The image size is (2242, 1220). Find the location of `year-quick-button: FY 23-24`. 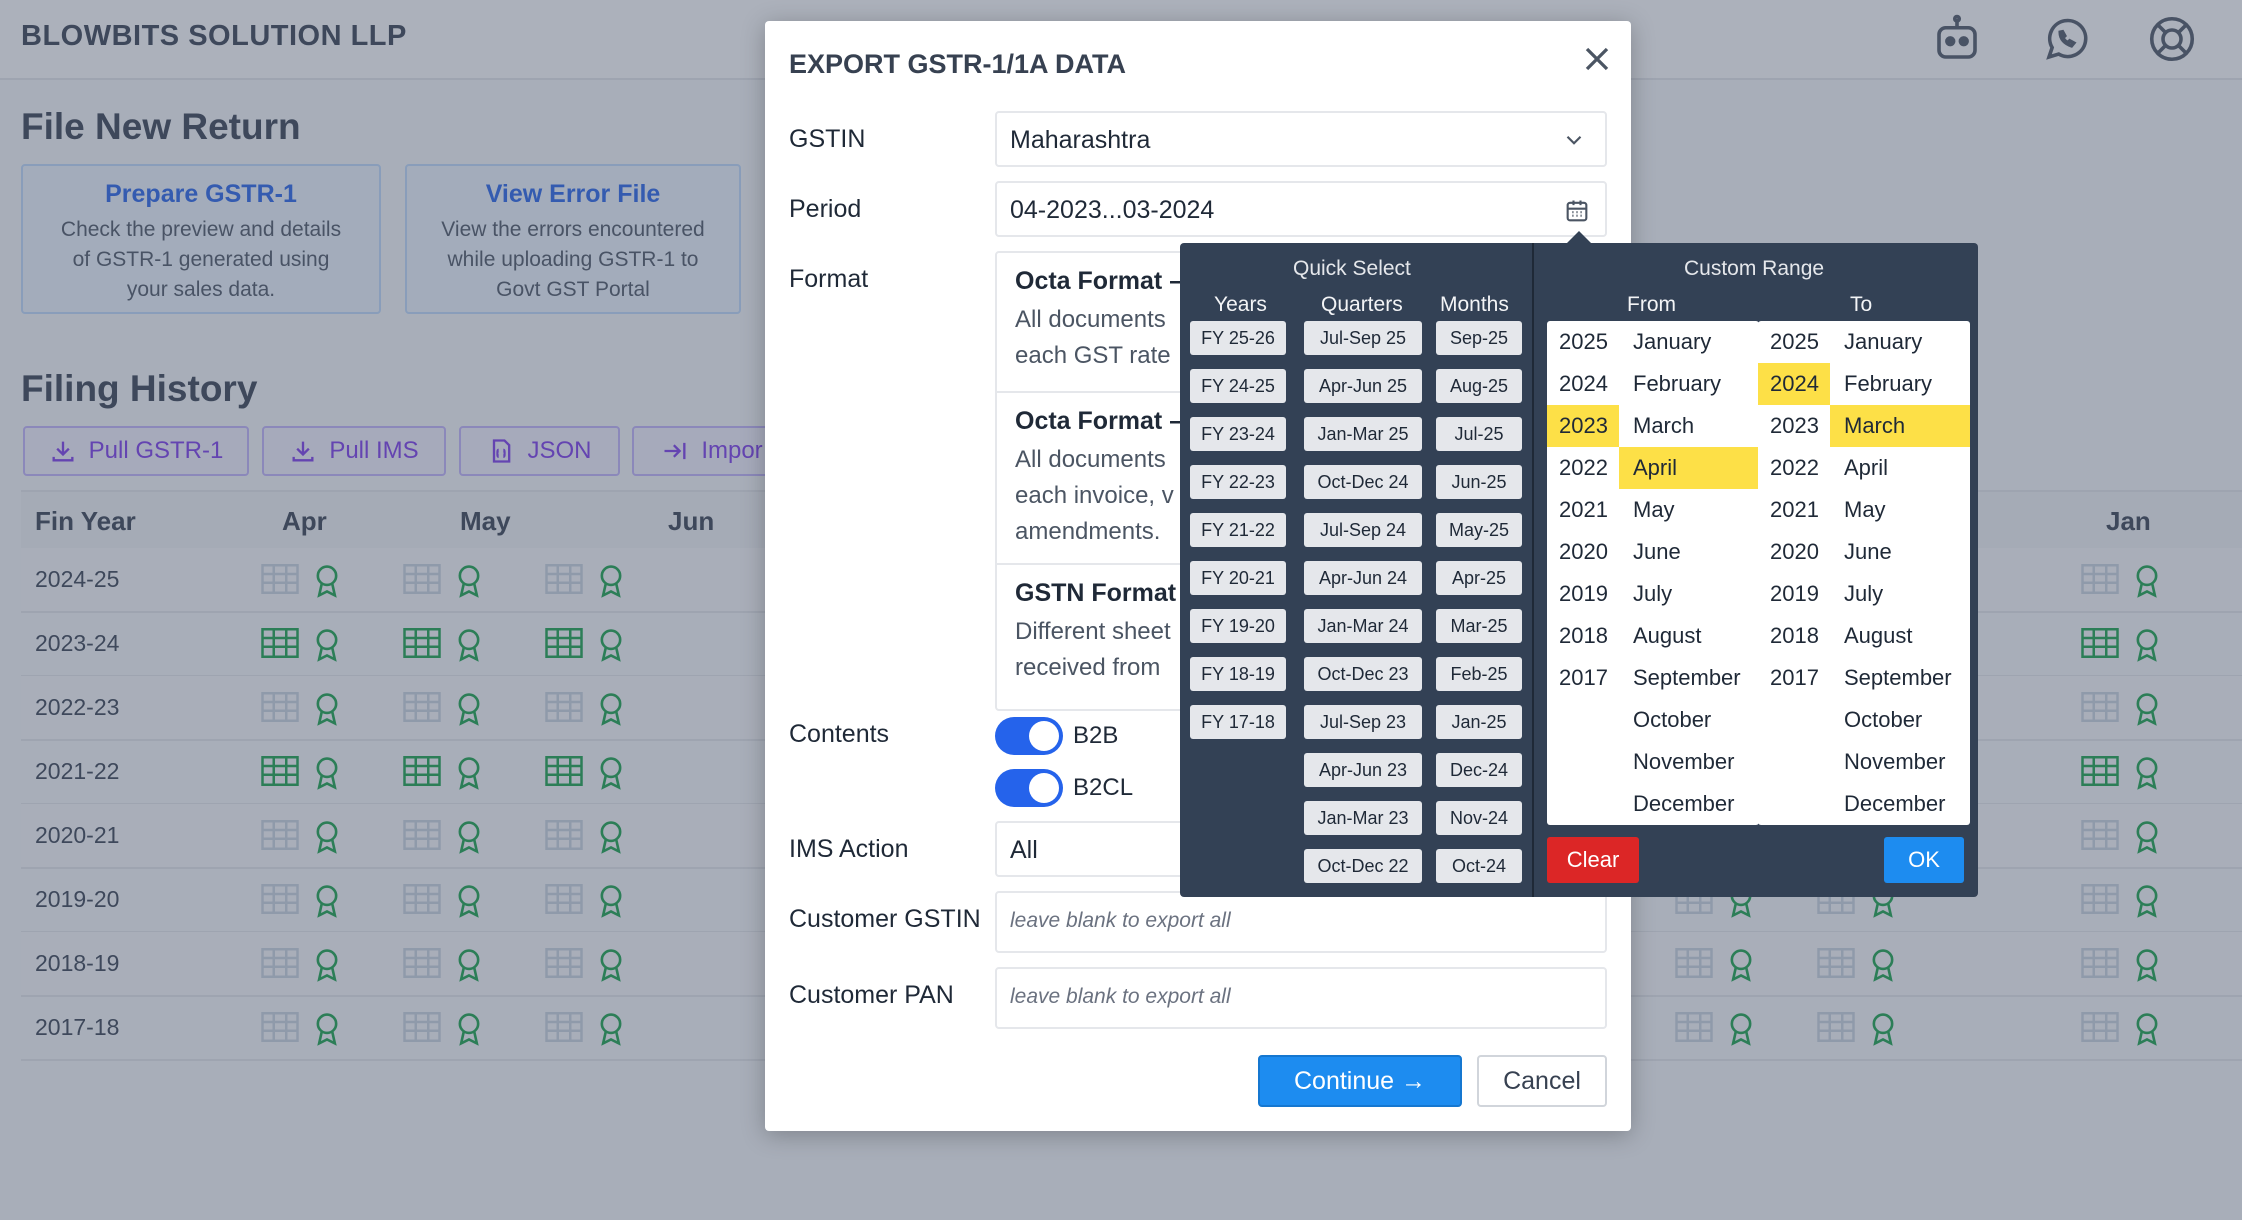

year-quick-button: FY 23-24 is located at coordinates (1238, 434).